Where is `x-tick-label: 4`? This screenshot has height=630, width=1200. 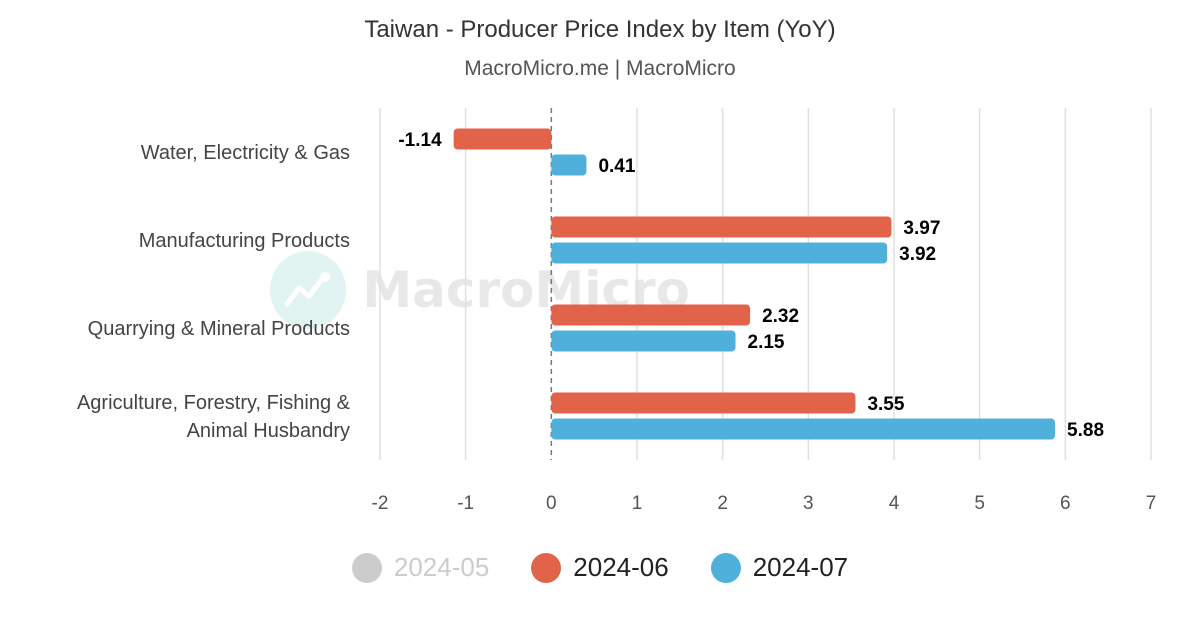 x-tick-label: 4 is located at coordinates (894, 503).